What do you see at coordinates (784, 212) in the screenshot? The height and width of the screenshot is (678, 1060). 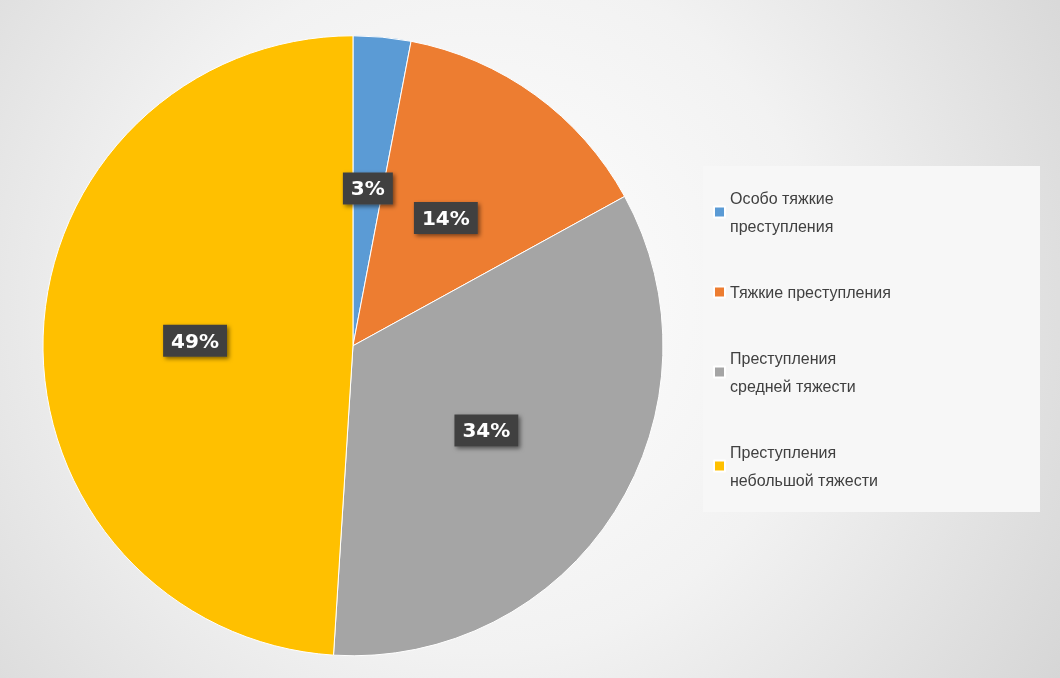 I see `legend-label: Особо тяжкие преступления` at bounding box center [784, 212].